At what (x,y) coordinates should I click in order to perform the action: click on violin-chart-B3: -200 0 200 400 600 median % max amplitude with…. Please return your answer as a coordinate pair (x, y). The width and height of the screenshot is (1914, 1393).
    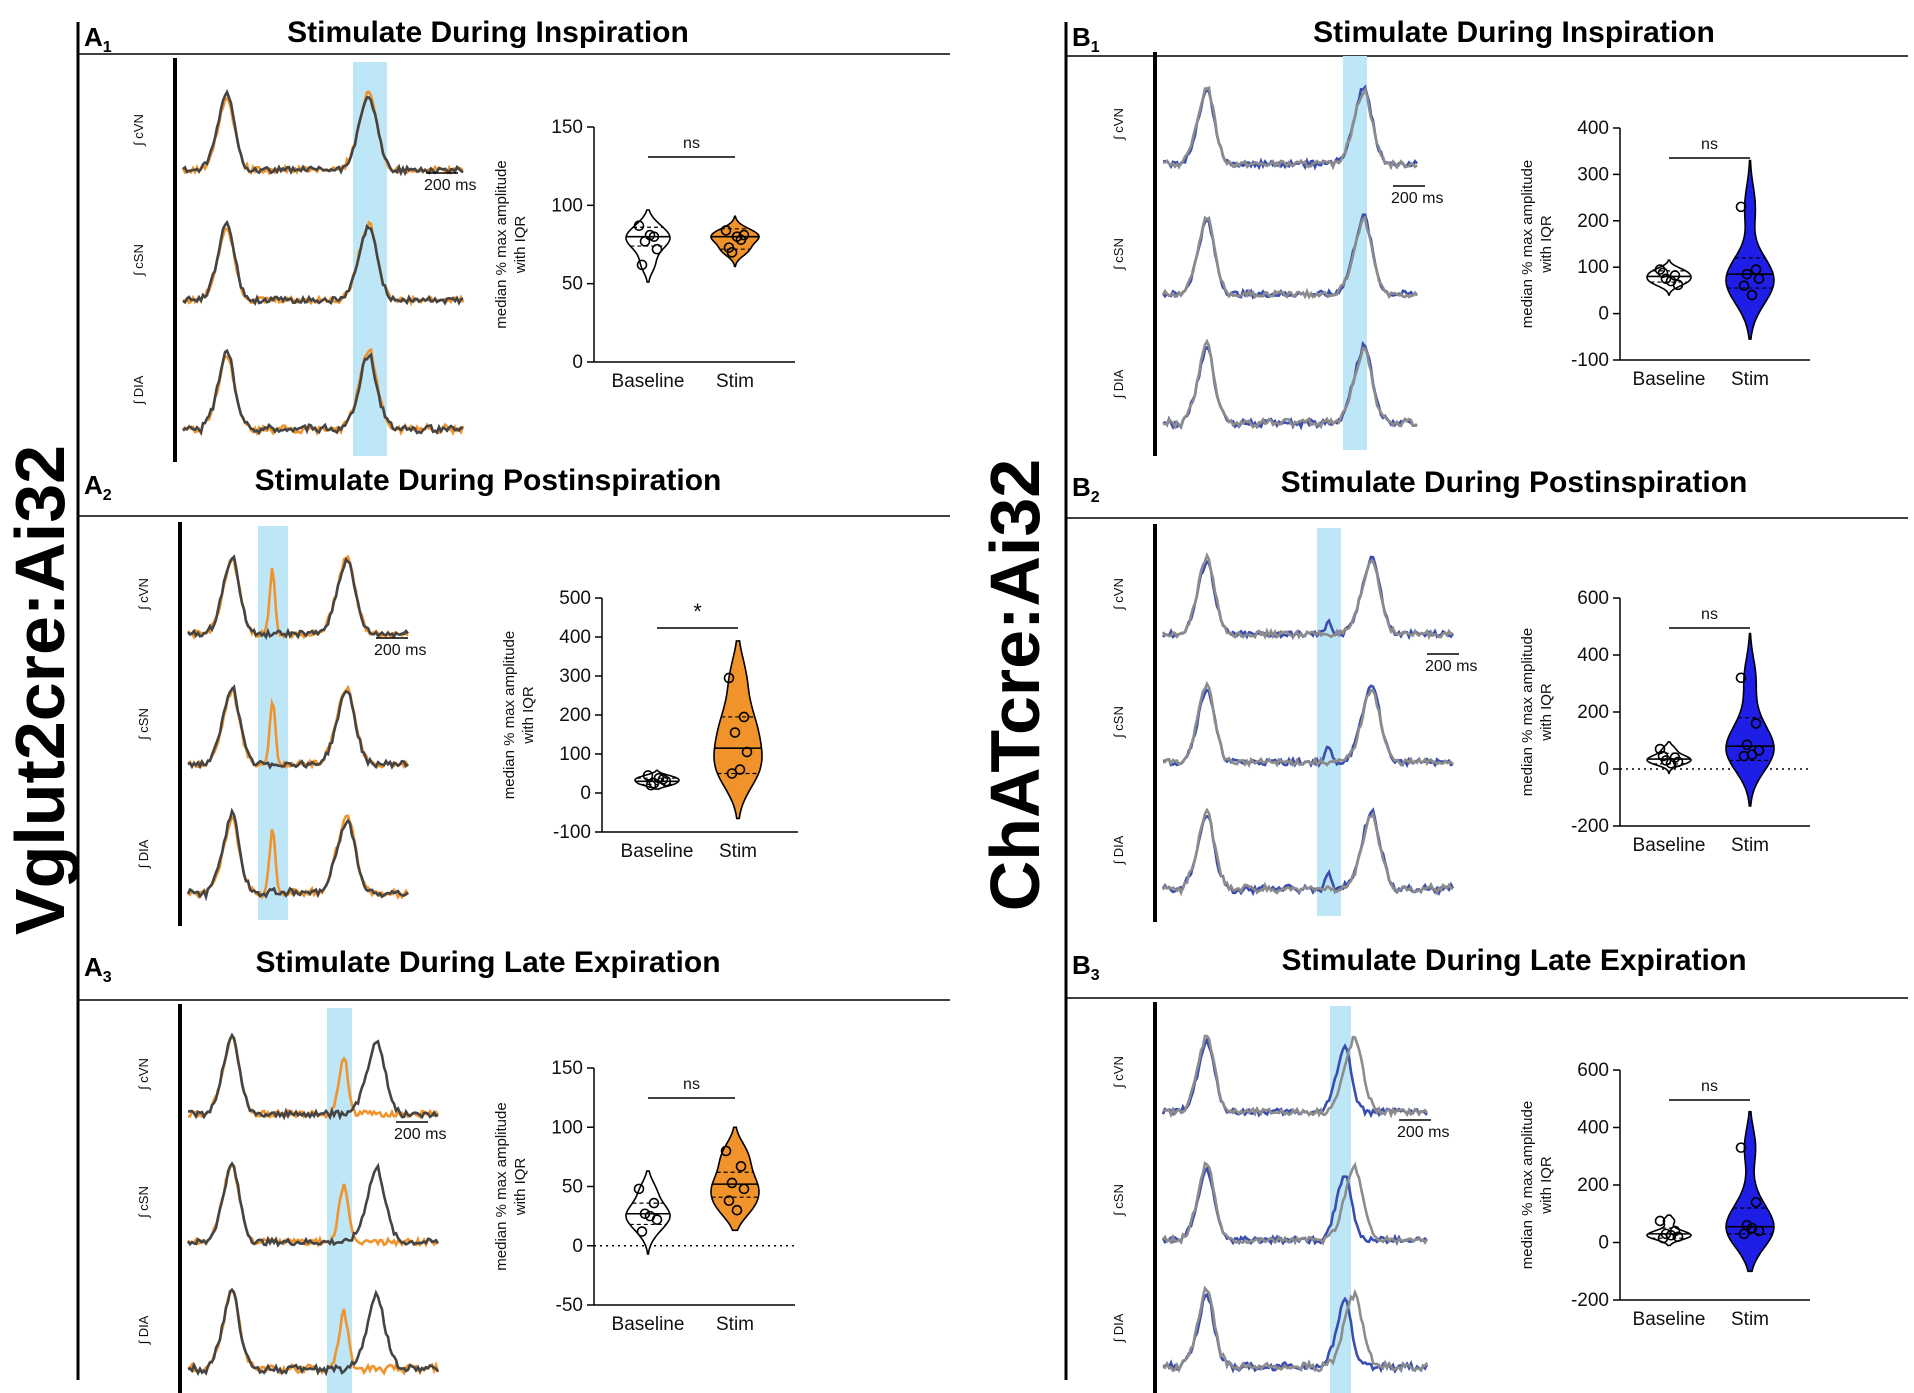
    Looking at the image, I should click on (1664, 1195).